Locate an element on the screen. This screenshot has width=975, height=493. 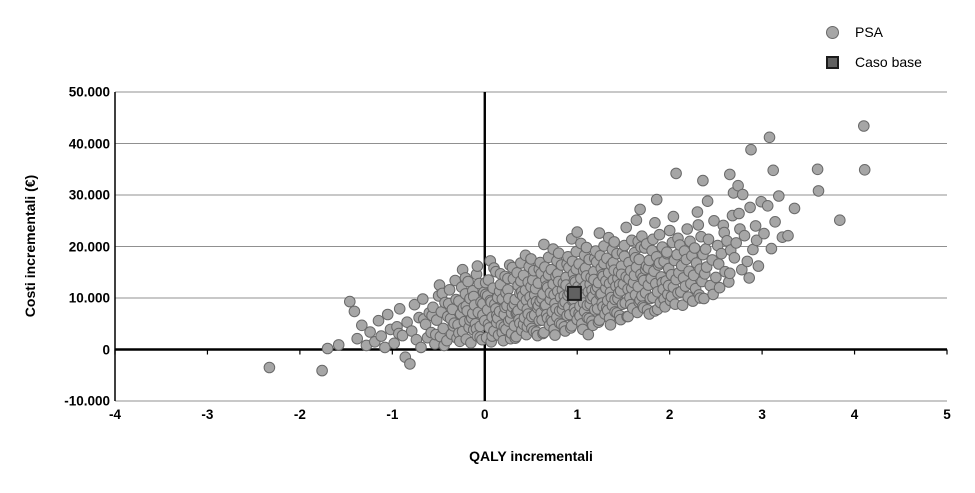
y-tick-label: 50.000 is located at coordinates (89, 92).